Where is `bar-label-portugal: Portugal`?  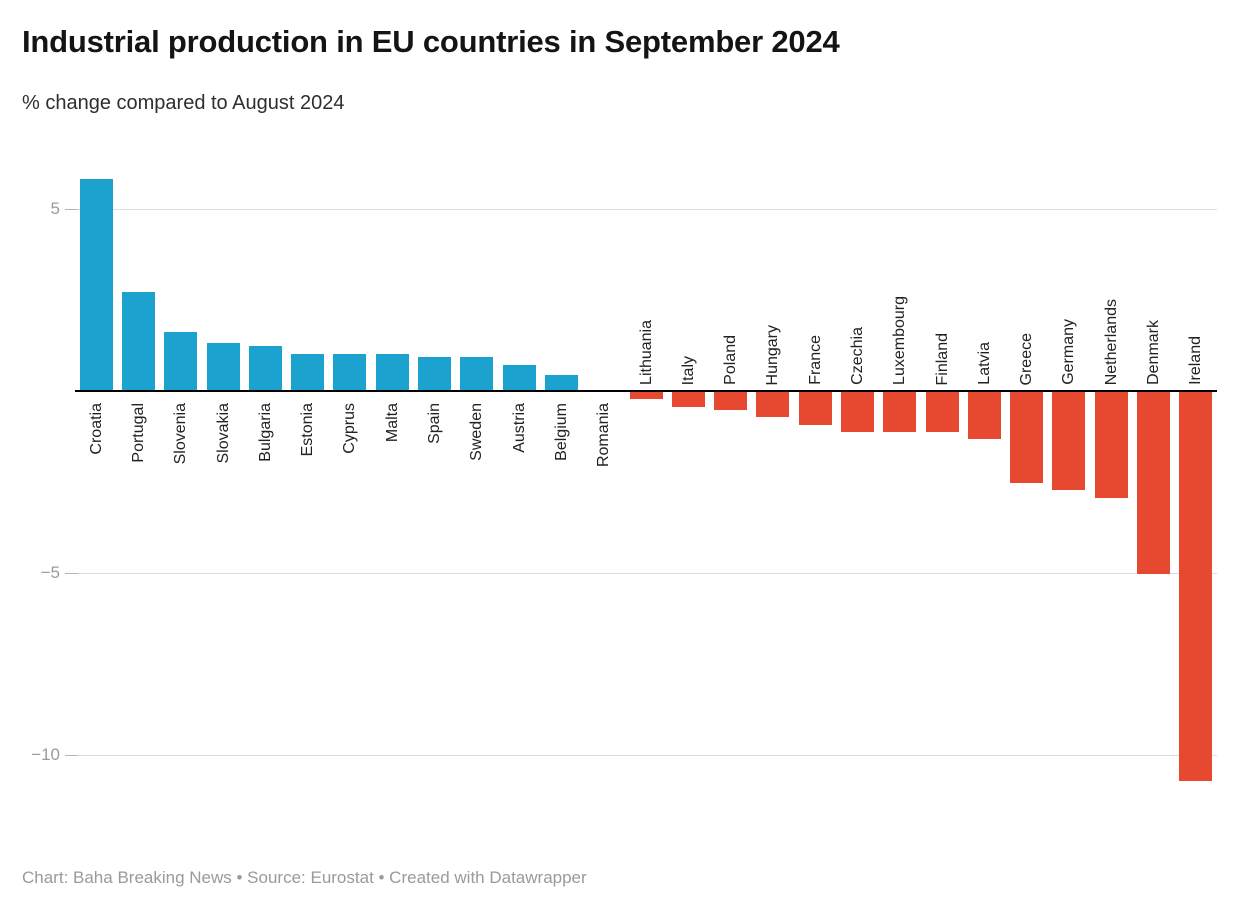 bar-label-portugal: Portugal is located at coordinates (138, 433).